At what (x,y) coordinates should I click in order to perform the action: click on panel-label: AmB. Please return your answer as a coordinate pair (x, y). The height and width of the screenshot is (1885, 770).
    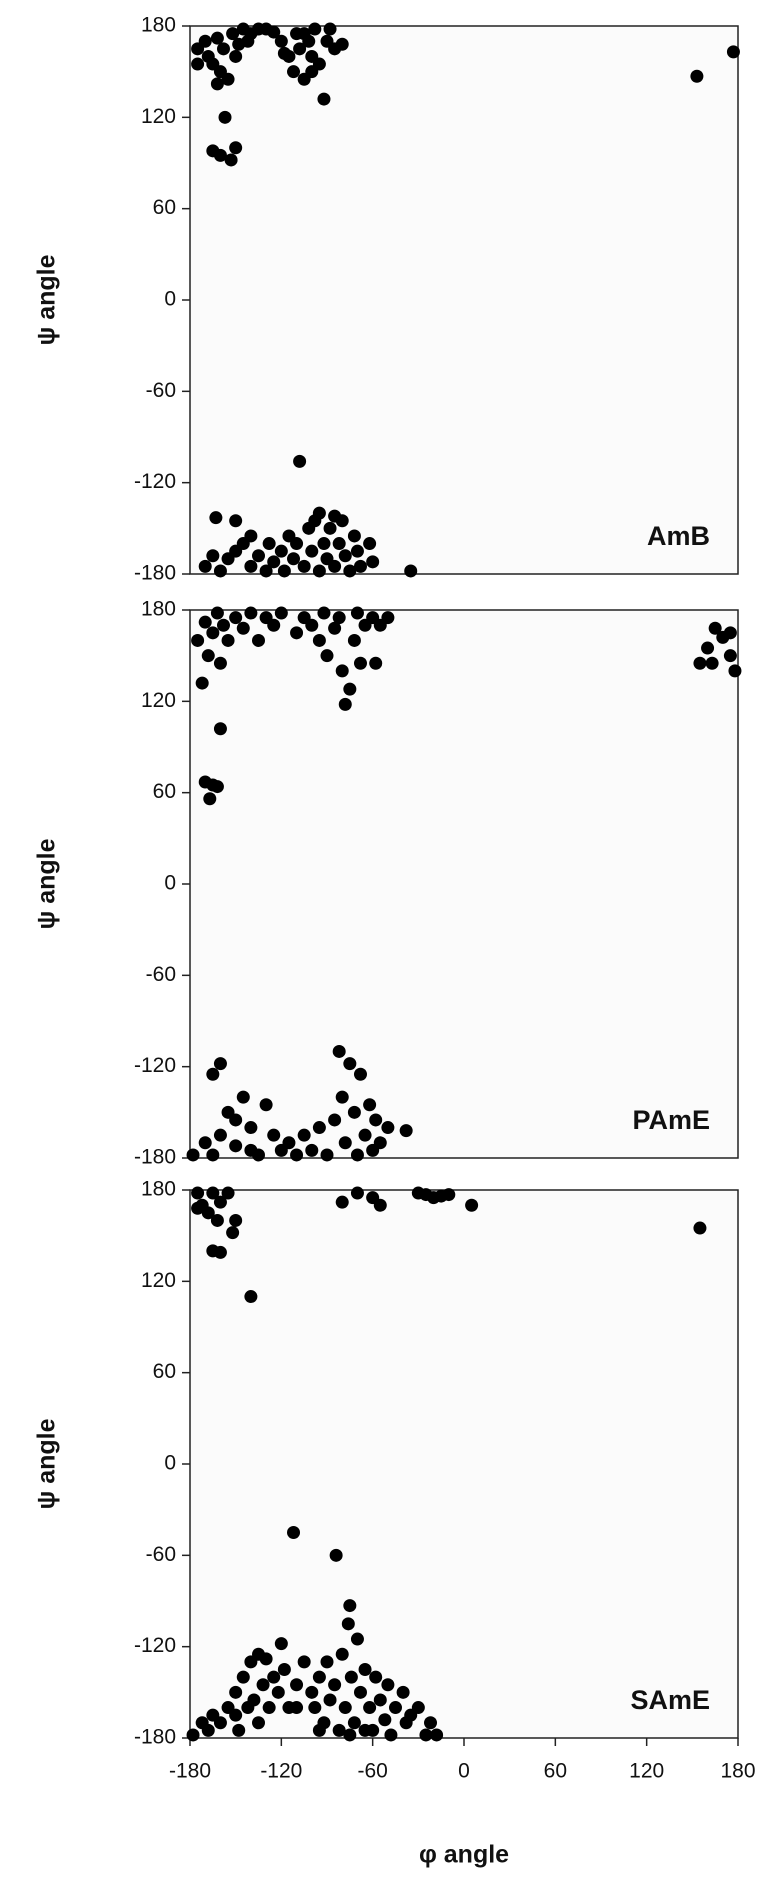
    Looking at the image, I should click on (678, 536).